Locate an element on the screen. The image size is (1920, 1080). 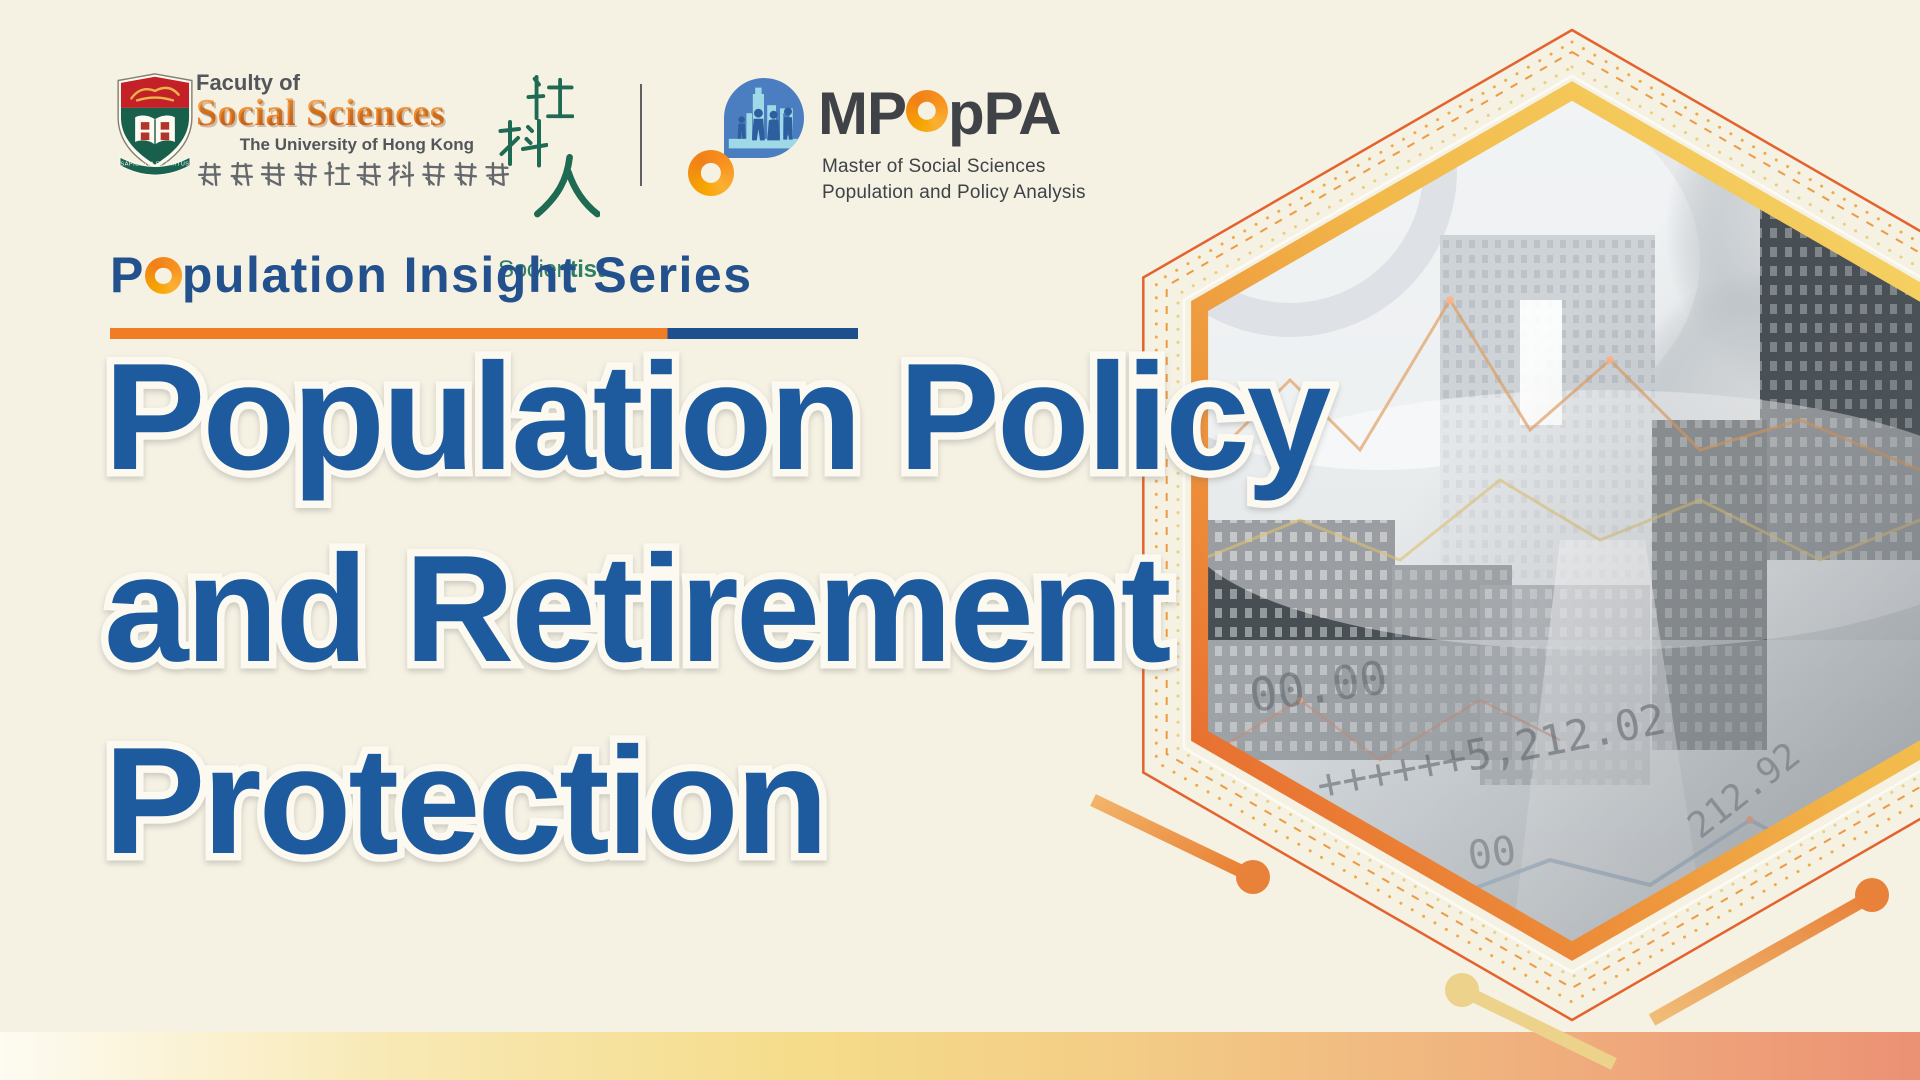
series-prefix: P is located at coordinates (127, 275).